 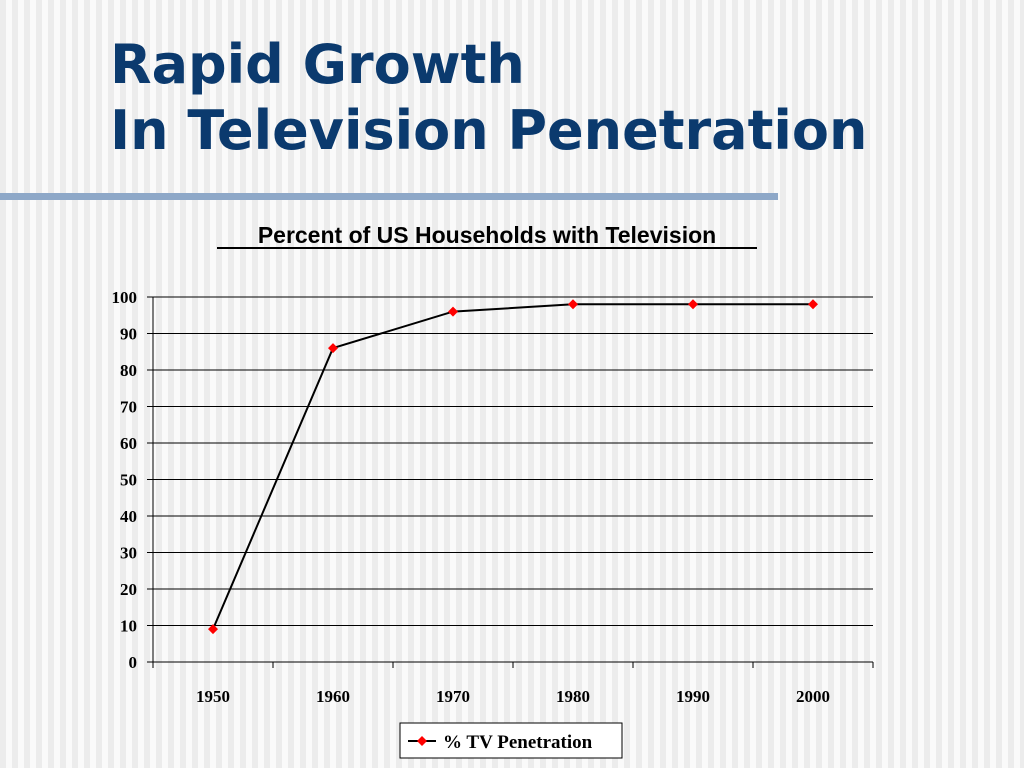 What do you see at coordinates (453, 311) in the screenshot?
I see `data-point-1970` at bounding box center [453, 311].